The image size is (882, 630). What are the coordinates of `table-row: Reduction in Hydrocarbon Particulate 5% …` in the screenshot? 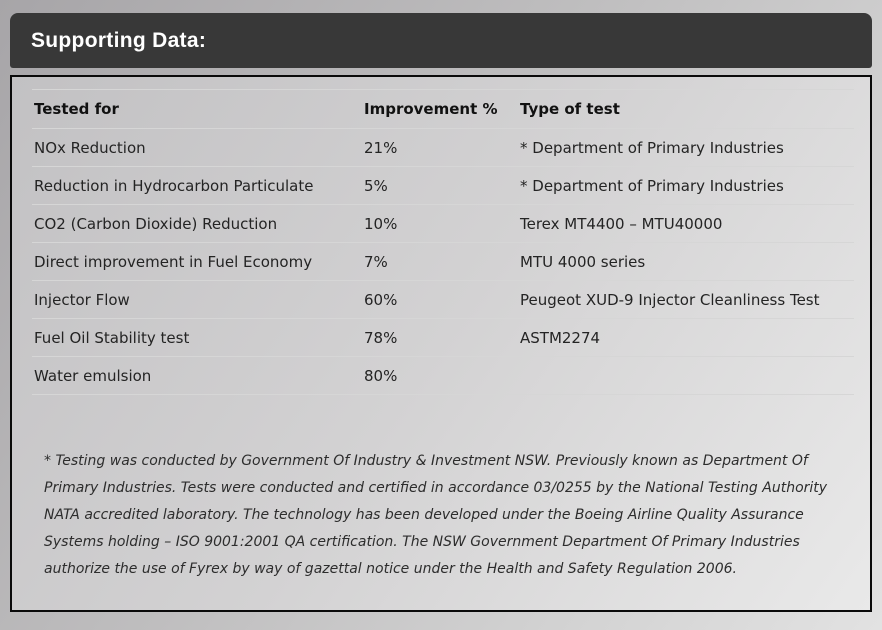 It's located at (443, 186).